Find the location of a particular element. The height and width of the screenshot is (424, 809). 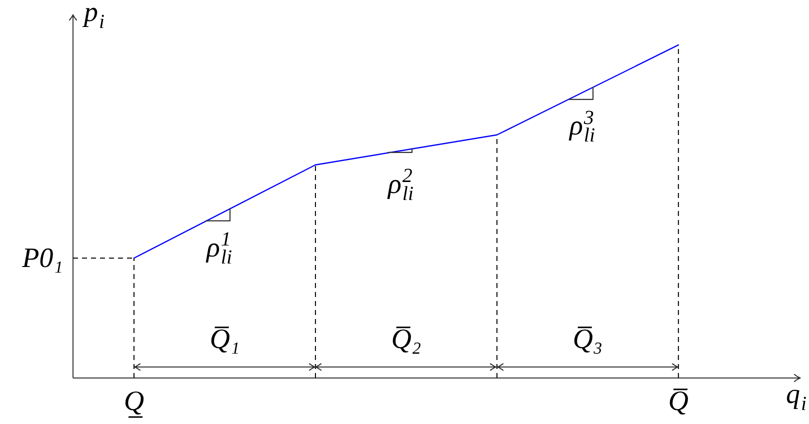

ref-line-label: P0₁ is located at coordinates (42, 258).